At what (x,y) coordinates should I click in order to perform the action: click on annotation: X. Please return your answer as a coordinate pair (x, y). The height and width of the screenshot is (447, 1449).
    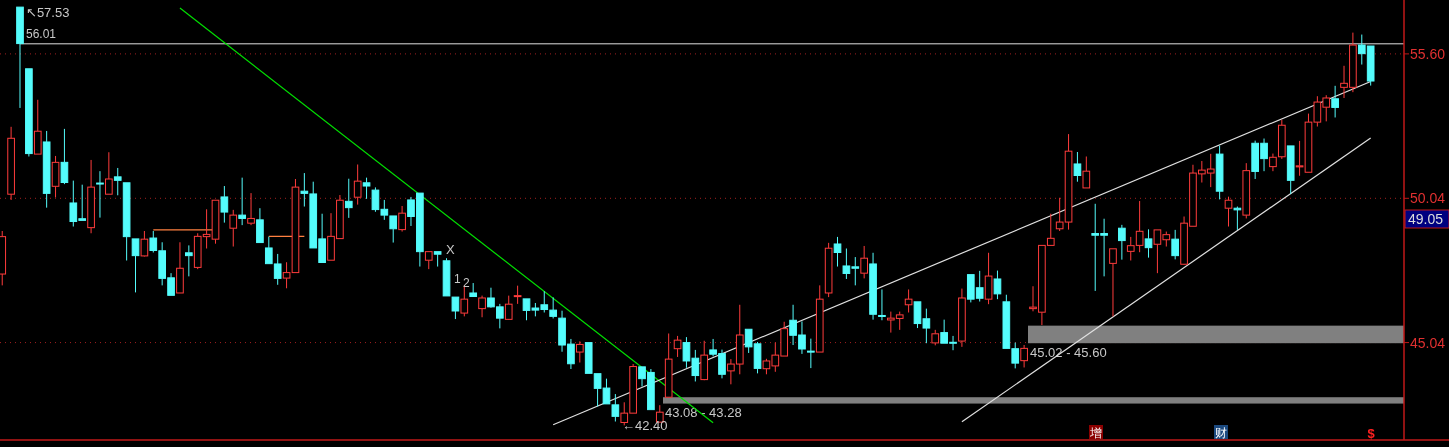
    Looking at the image, I should click on (450, 249).